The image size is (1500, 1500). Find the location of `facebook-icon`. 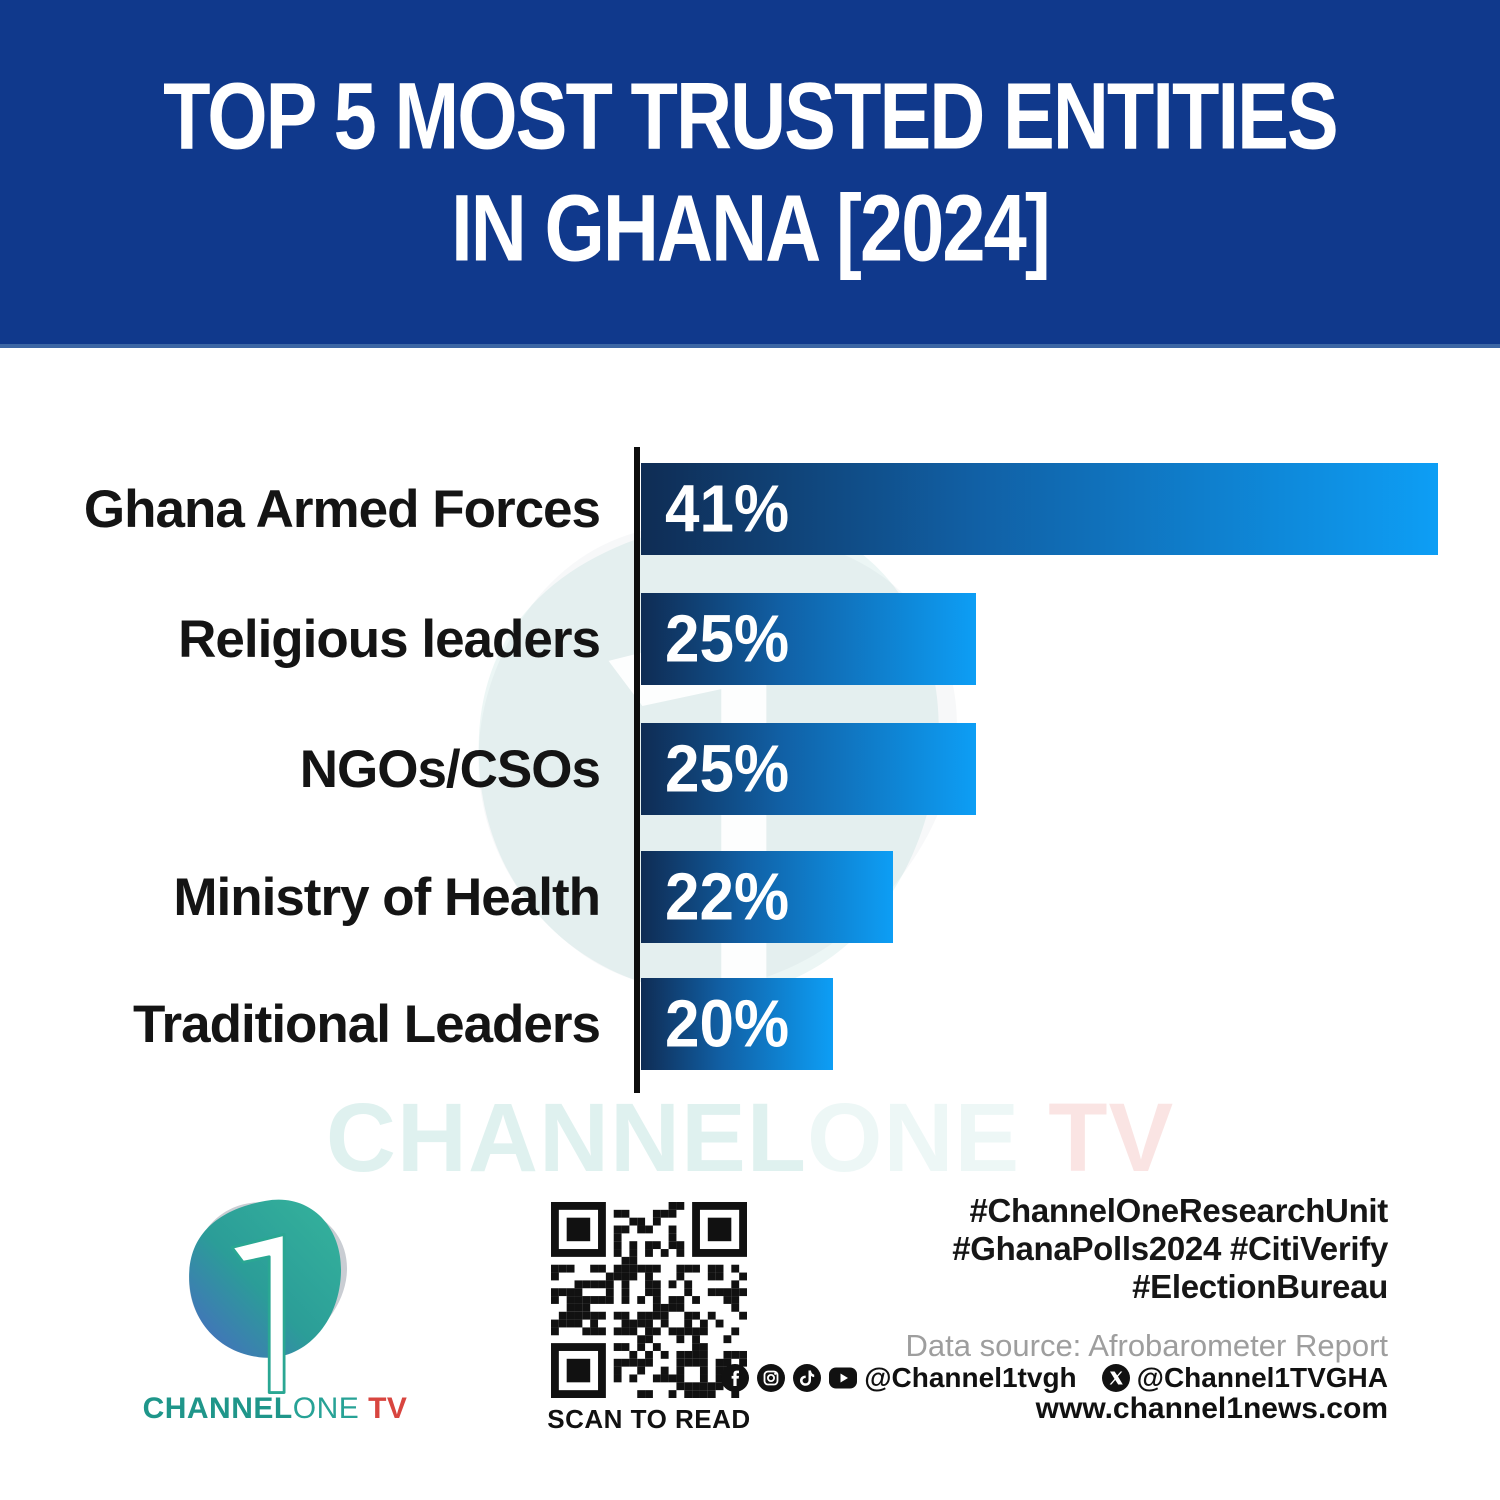

facebook-icon is located at coordinates (735, 1378).